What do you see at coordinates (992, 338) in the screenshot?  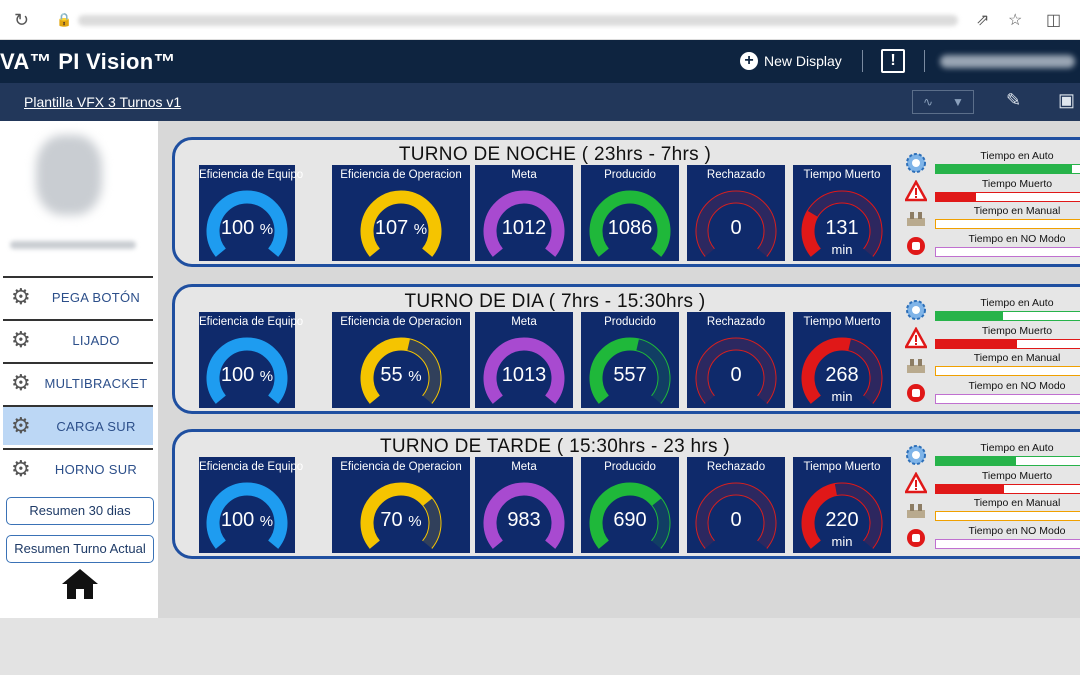 I see `status-row: Tiempo Muerto` at bounding box center [992, 338].